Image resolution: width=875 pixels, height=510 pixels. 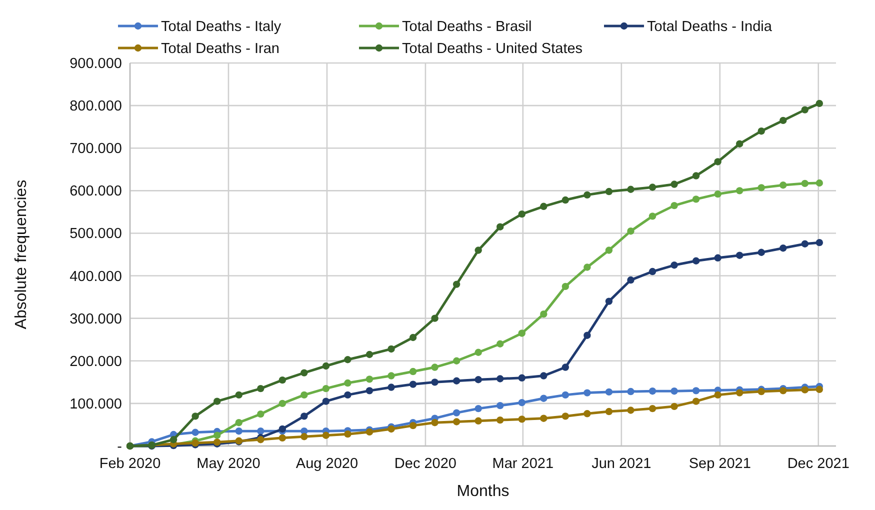 I want to click on y-tick-label: 600.000, so click(x=96, y=192).